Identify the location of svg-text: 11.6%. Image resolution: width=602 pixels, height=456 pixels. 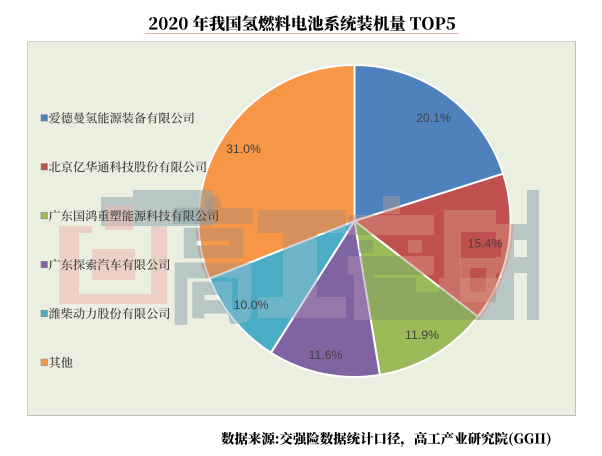
(326, 355).